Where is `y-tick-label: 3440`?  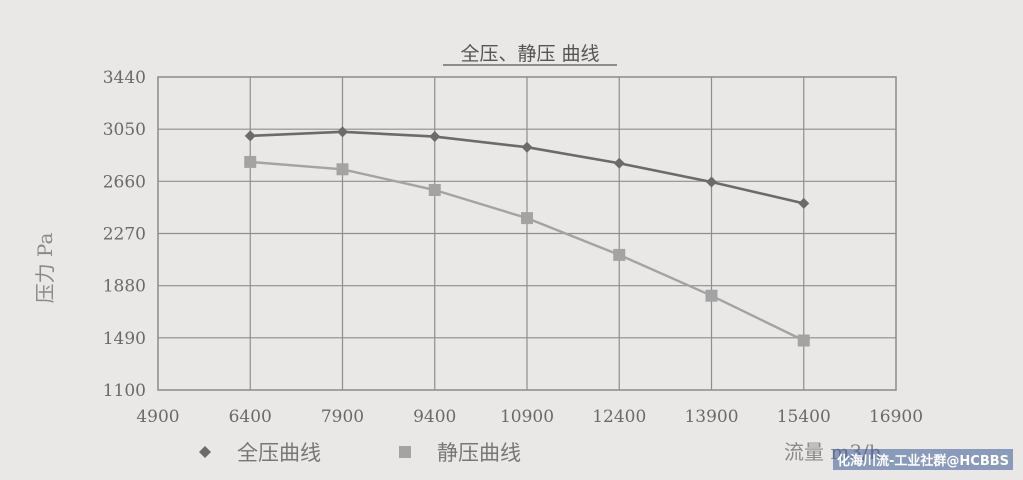
y-tick-label: 3440 is located at coordinates (124, 78).